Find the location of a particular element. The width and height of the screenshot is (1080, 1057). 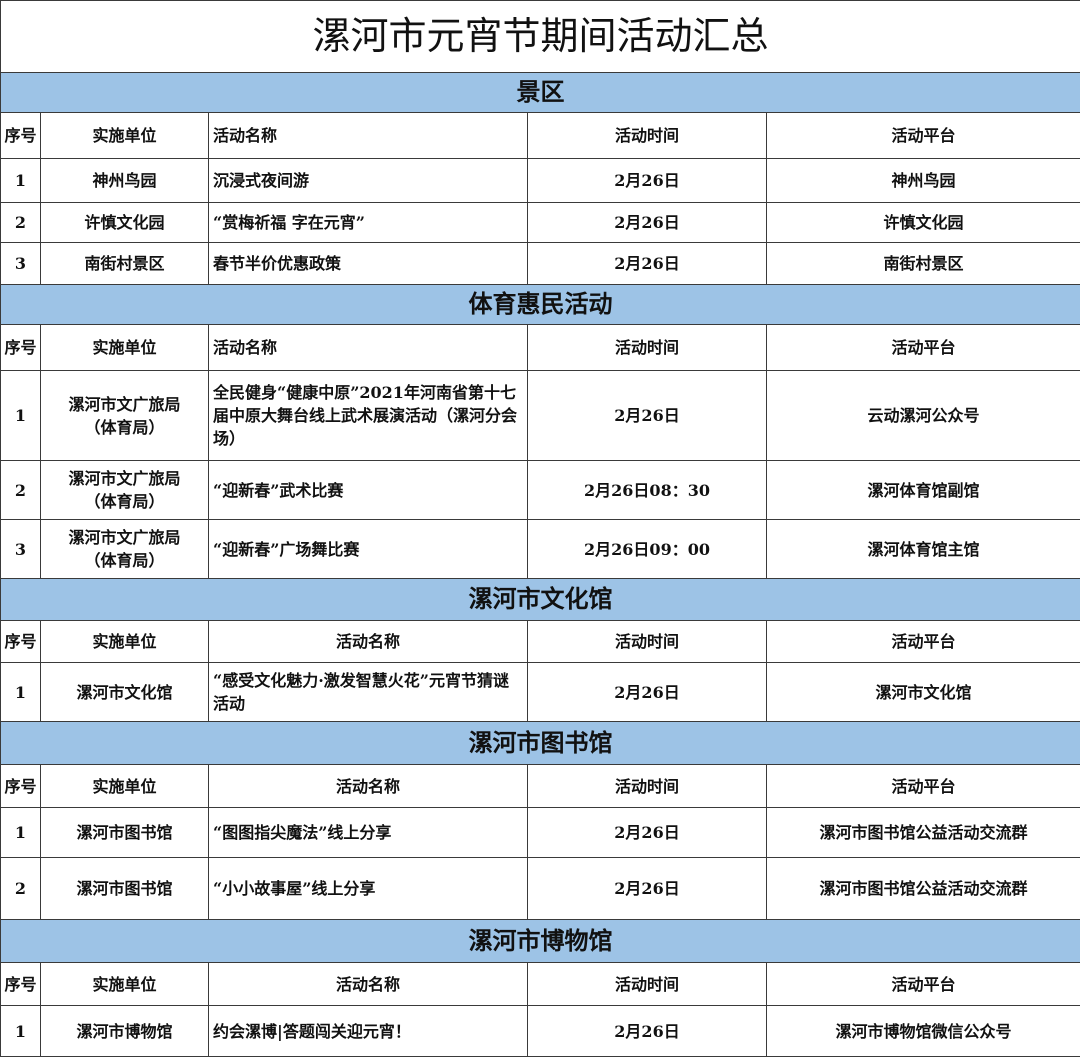

section-title: 体育惠民活动 is located at coordinates (540, 305).